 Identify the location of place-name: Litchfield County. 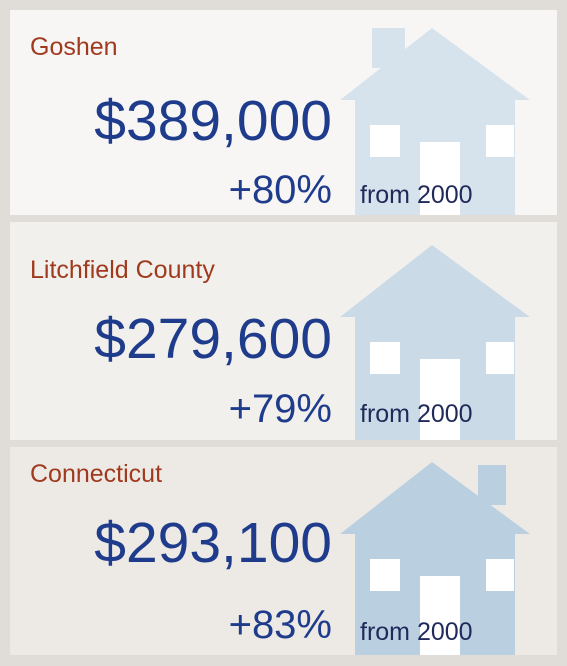
(122, 270).